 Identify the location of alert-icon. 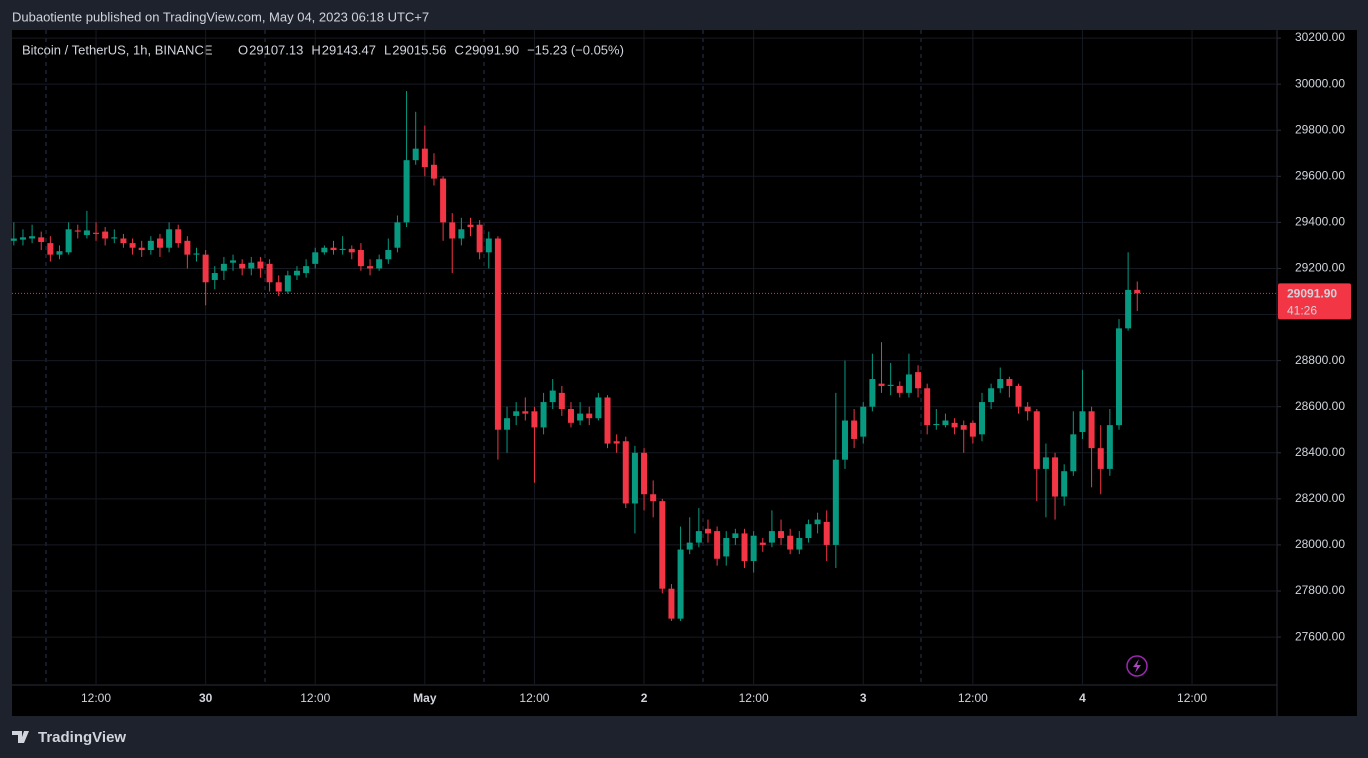
(1137, 666).